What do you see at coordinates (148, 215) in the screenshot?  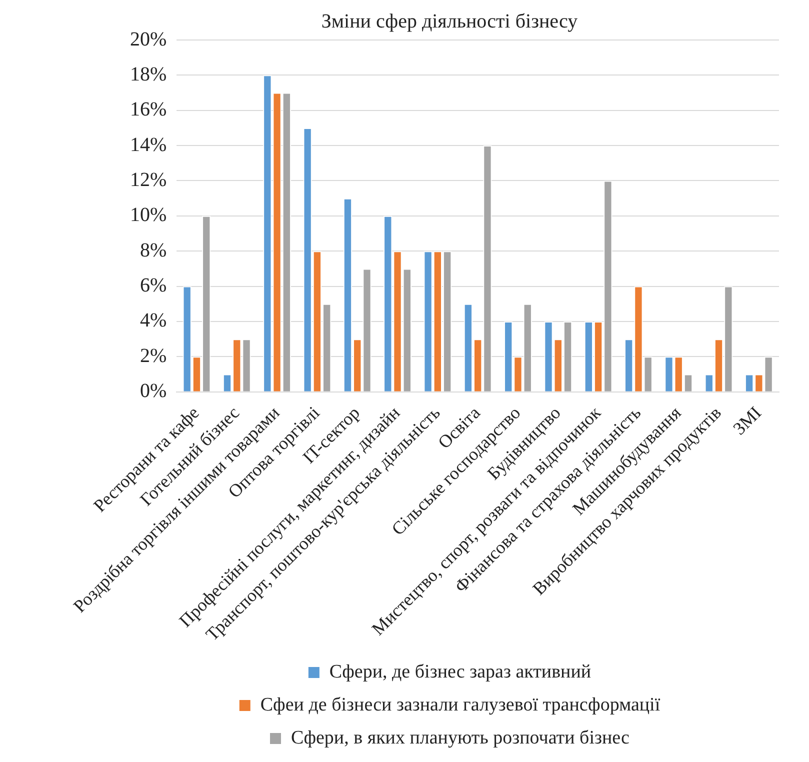 I see `y-tick-label: 10%` at bounding box center [148, 215].